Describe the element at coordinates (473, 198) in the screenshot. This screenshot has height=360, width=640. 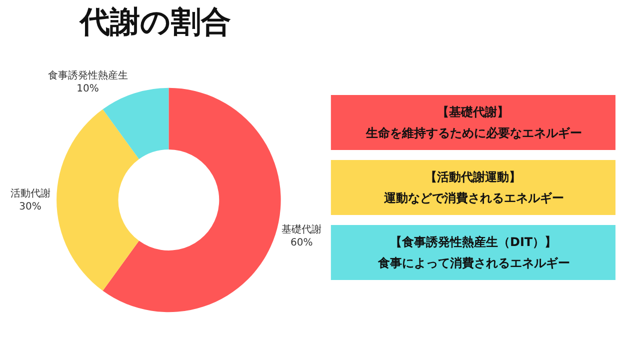
I see `text: 運動などで消費されるエネルギー` at that location.